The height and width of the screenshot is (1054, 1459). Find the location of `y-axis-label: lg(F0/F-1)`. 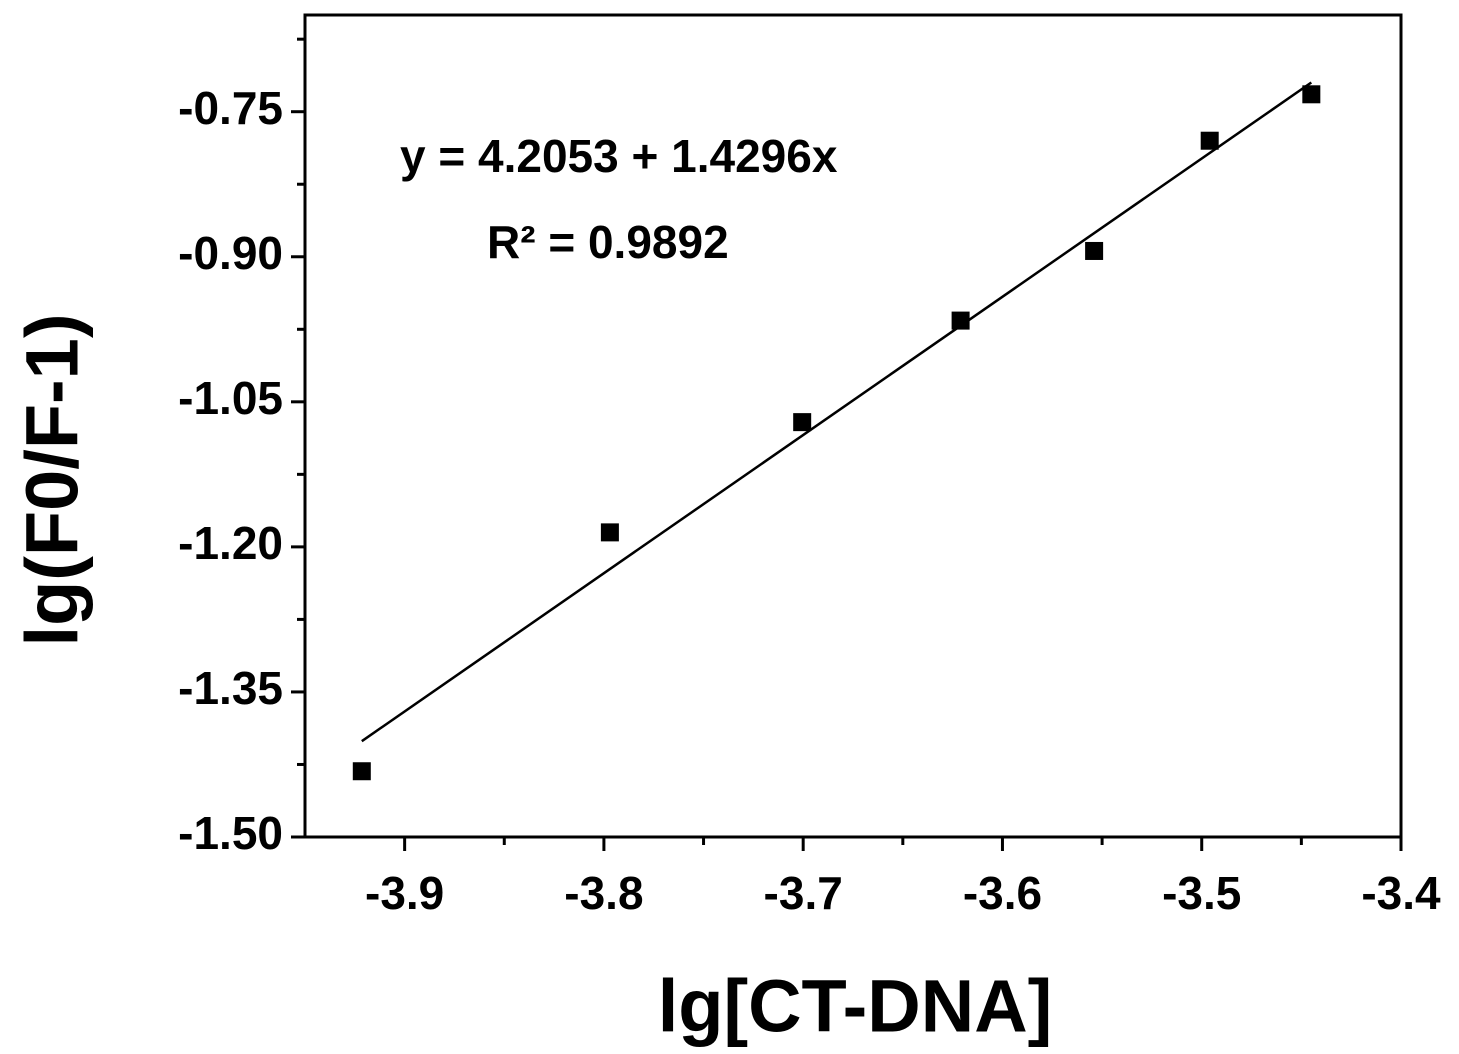

y-axis-label: lg(F0/F-1) is located at coordinates (52, 480).